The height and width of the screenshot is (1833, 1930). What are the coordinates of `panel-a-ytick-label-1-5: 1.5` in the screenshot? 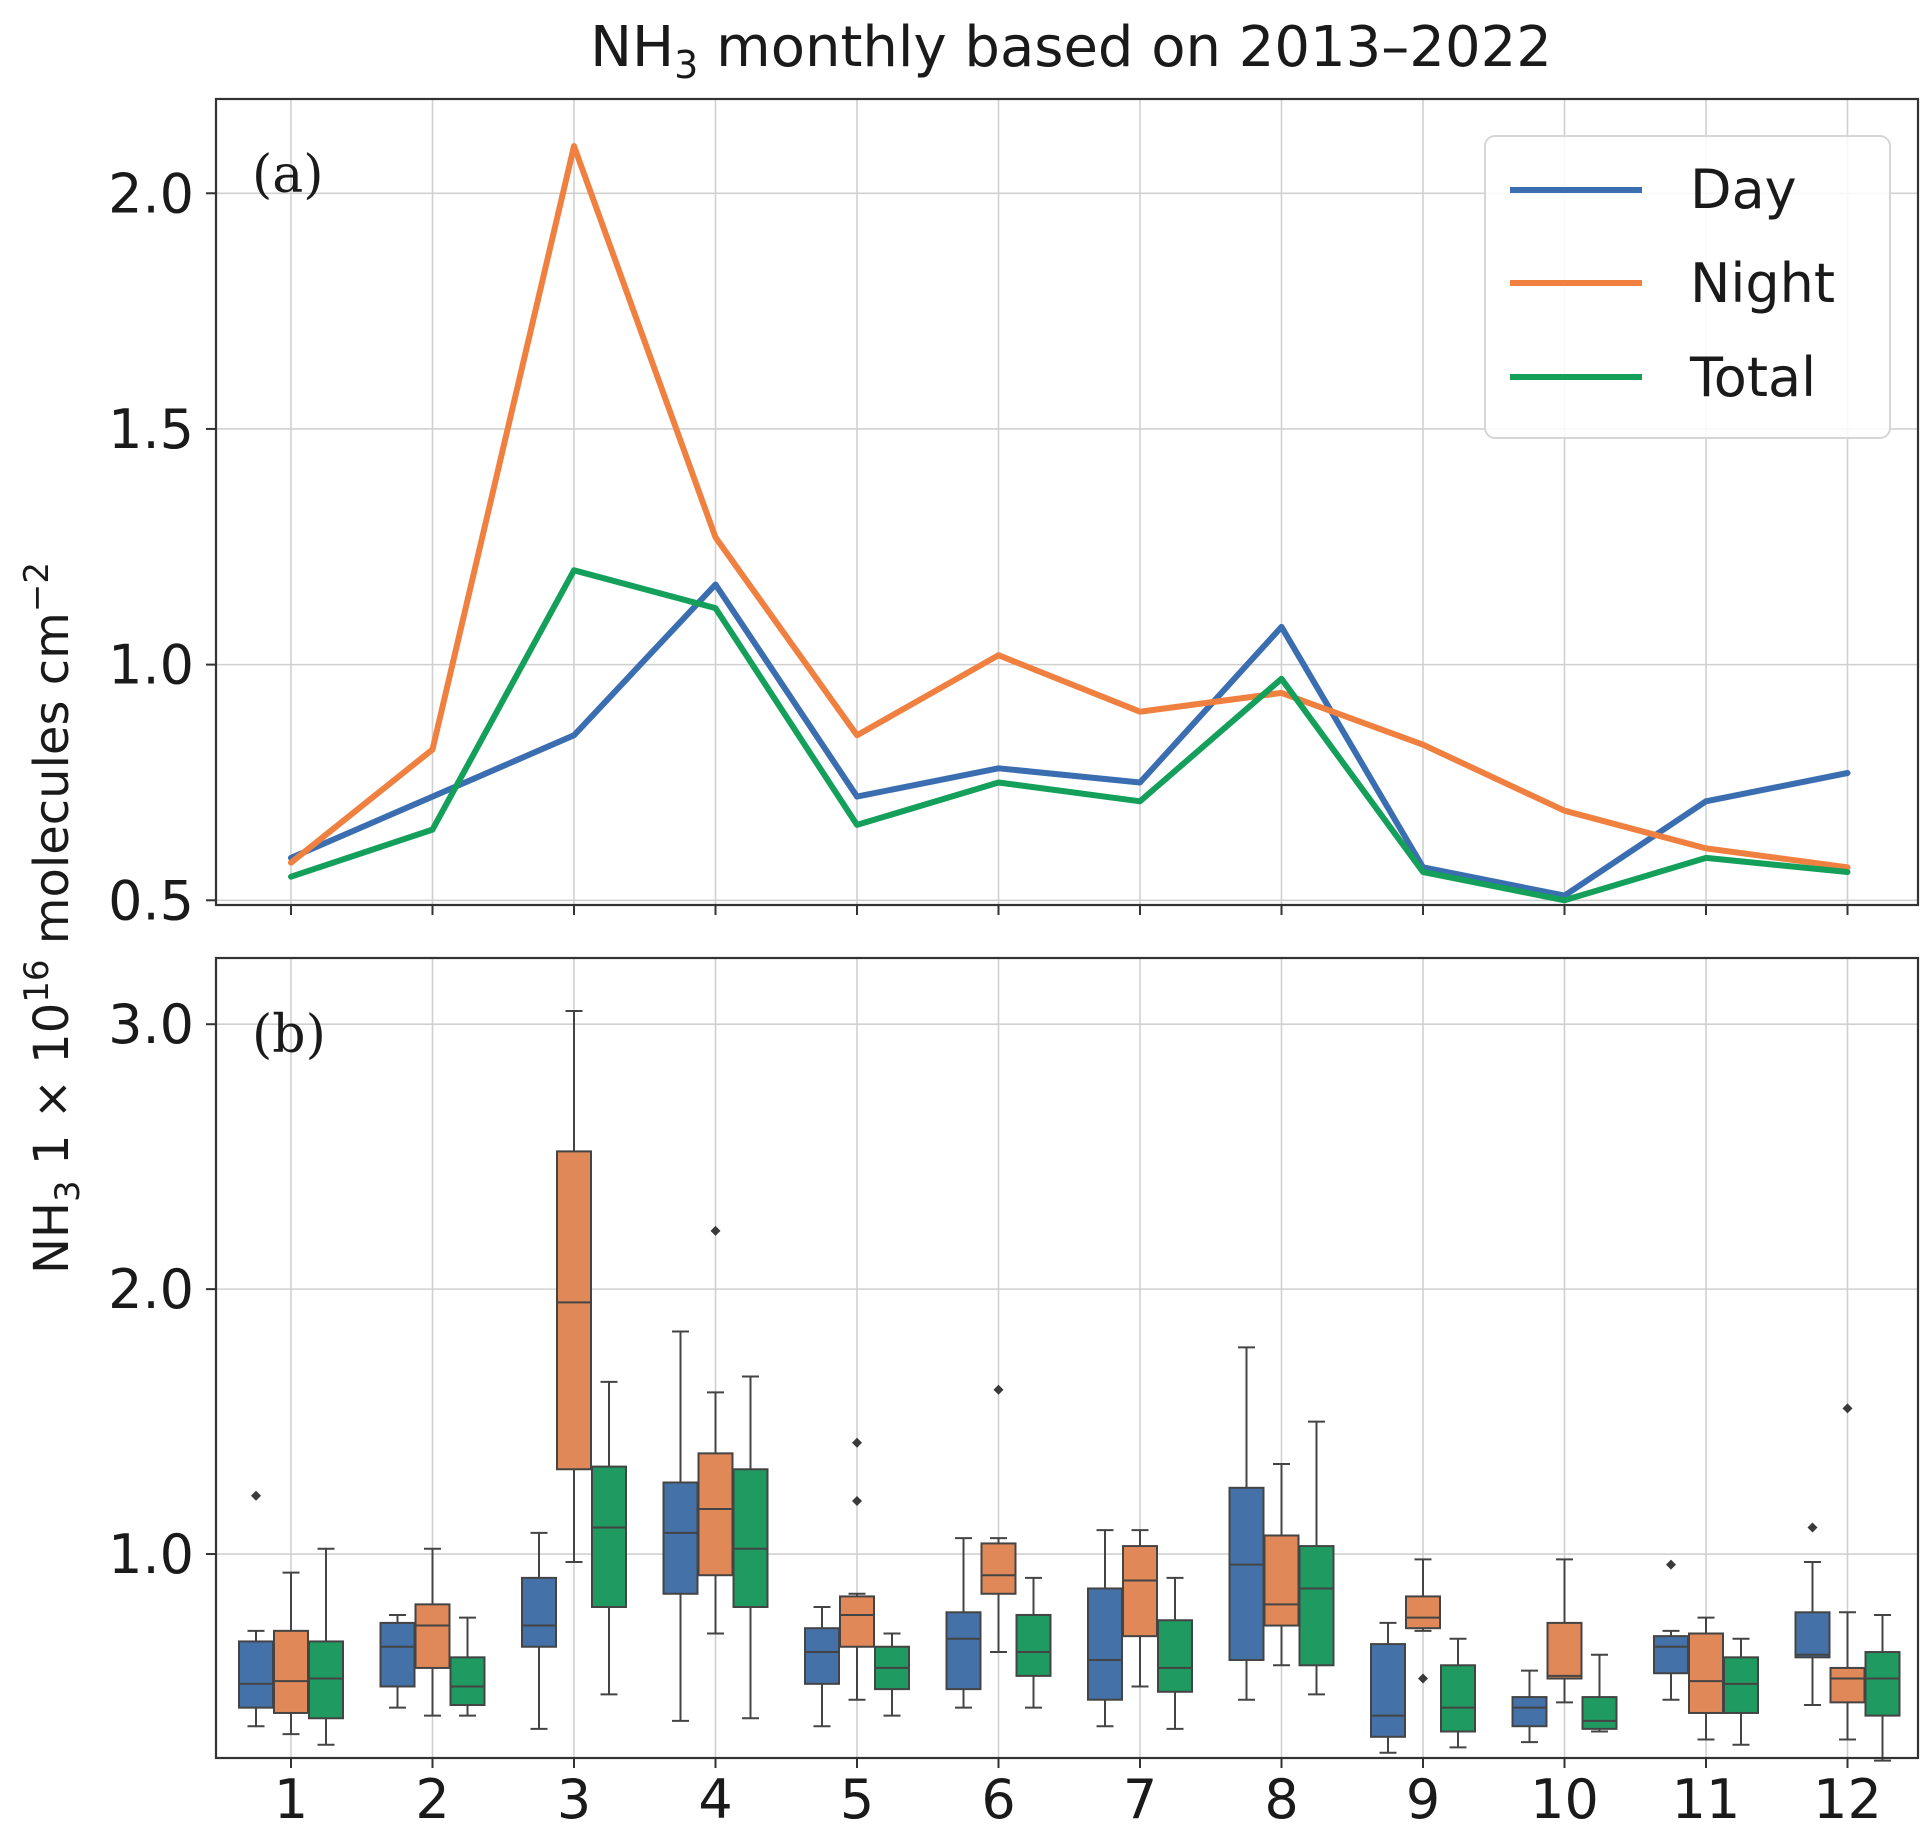 It's located at (151, 429).